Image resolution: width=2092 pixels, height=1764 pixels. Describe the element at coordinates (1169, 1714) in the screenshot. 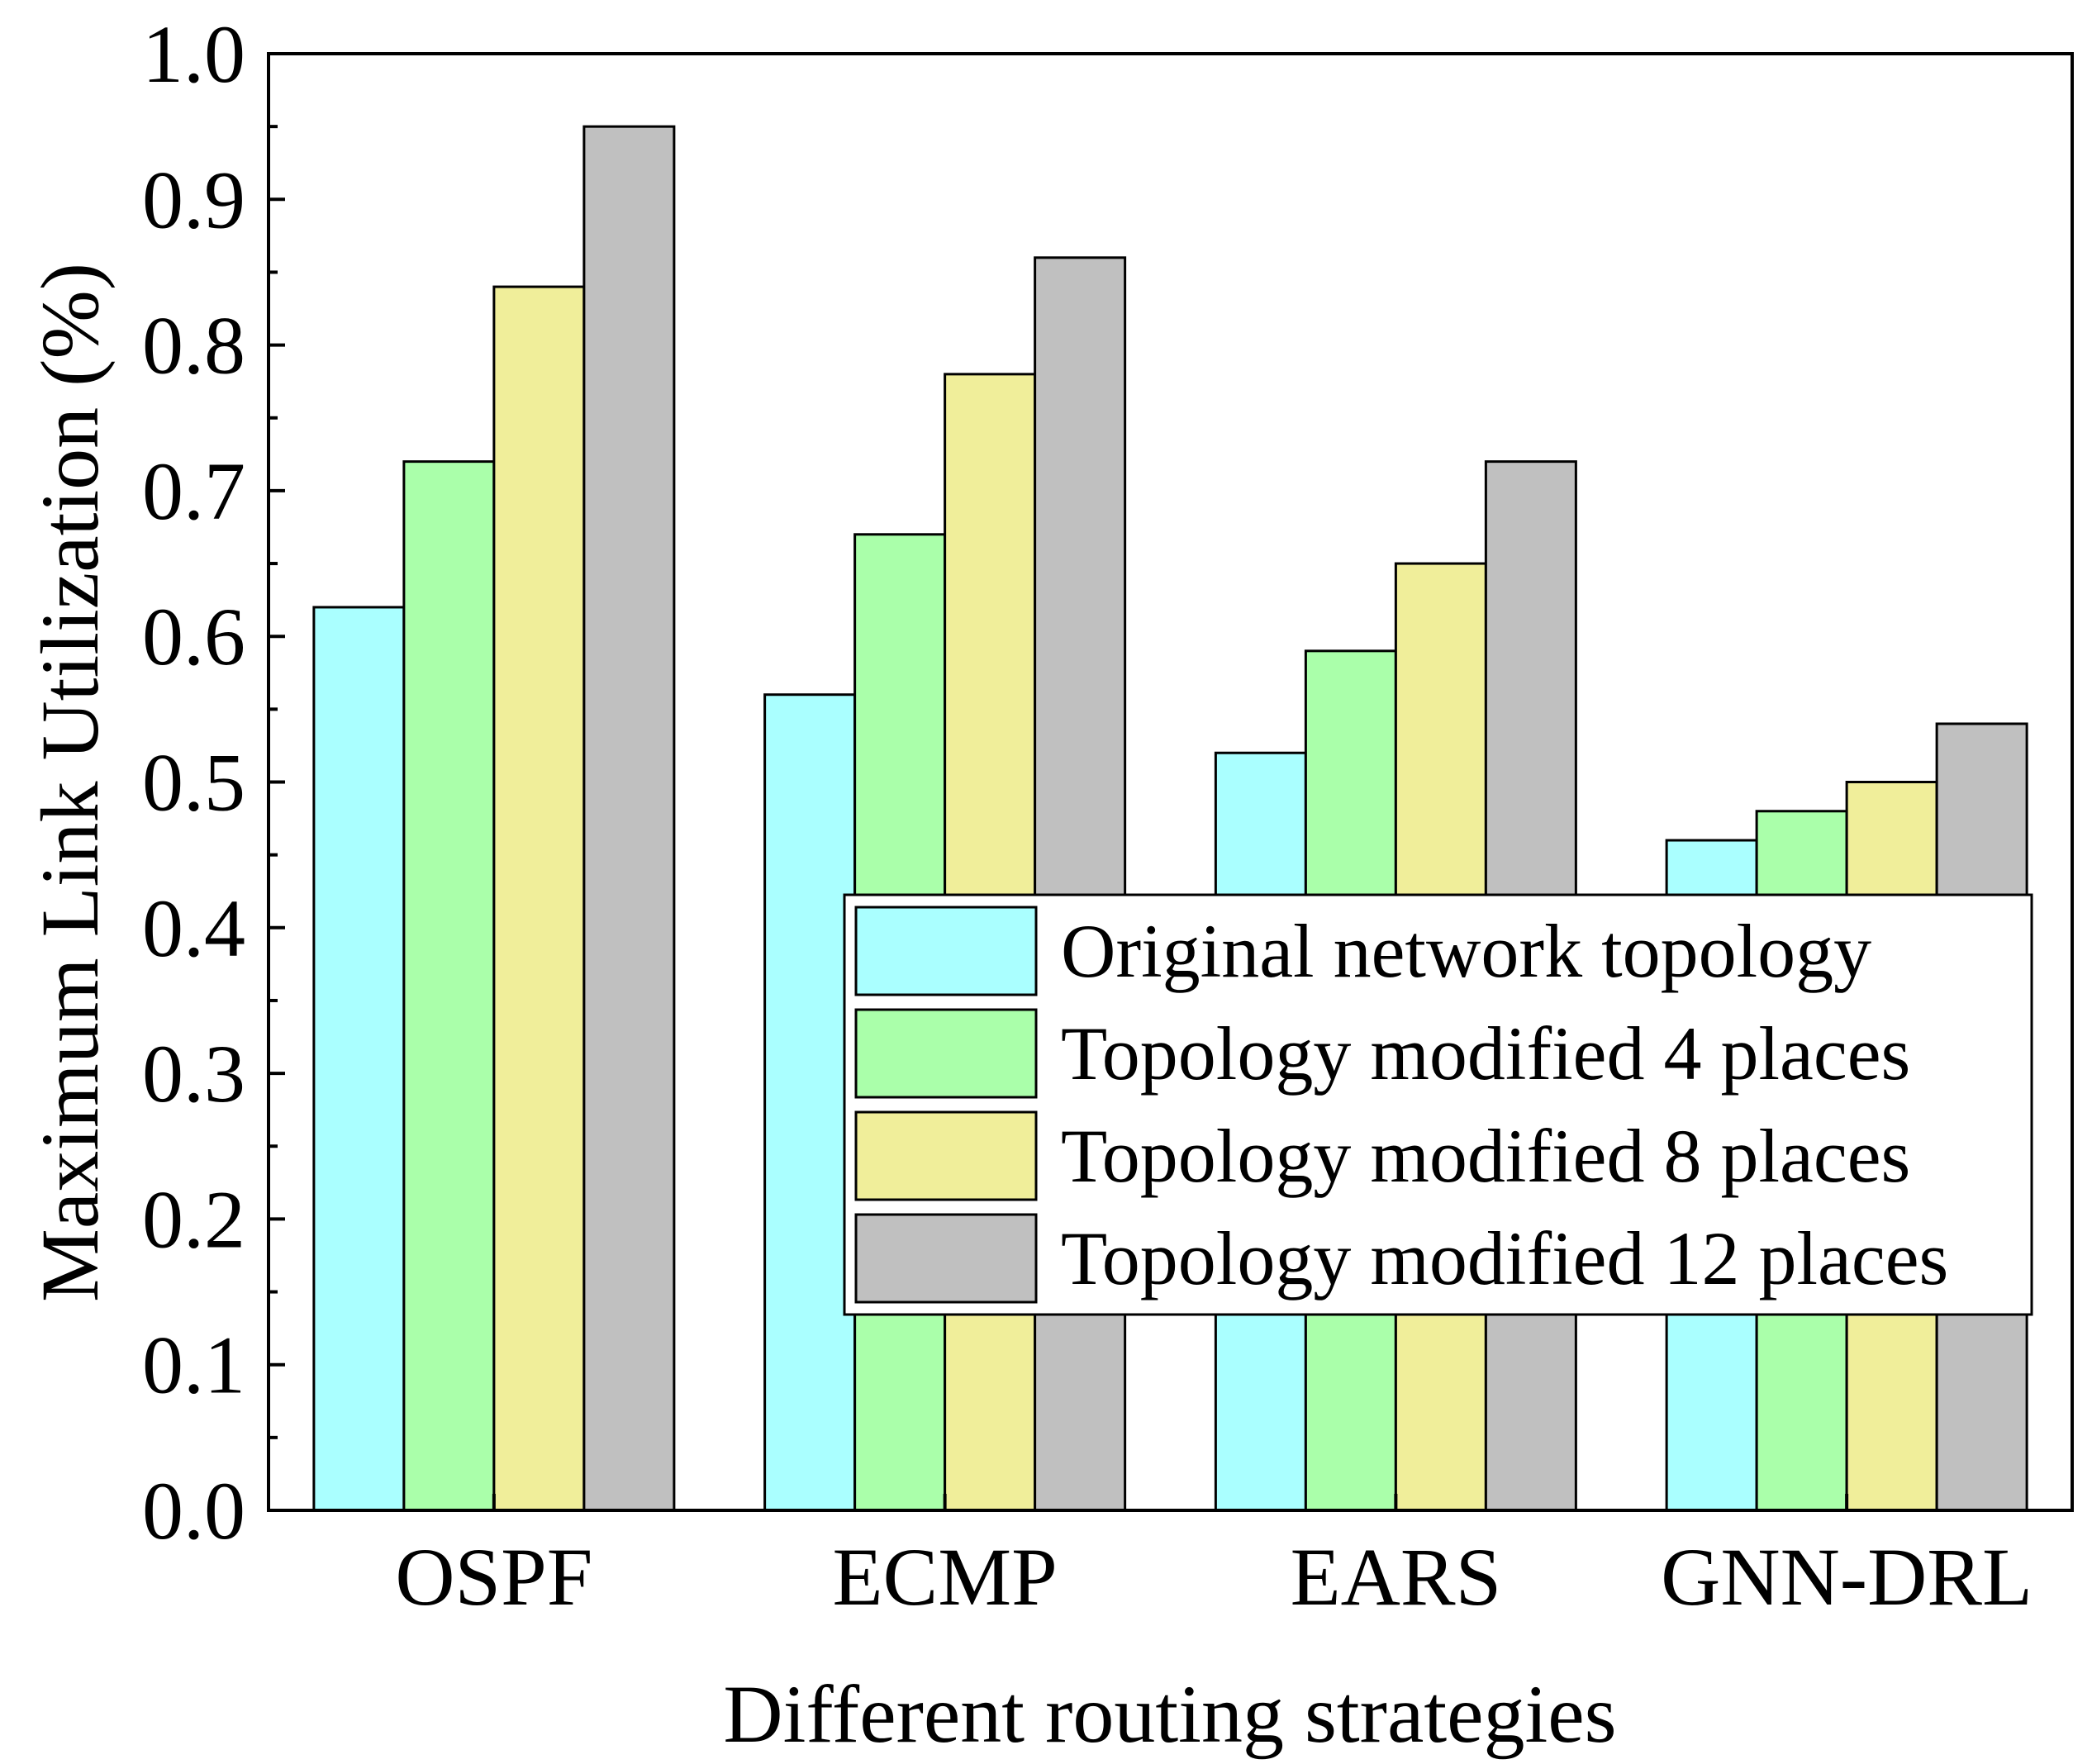

I see `x-axis-title: Different routing strategies` at that location.